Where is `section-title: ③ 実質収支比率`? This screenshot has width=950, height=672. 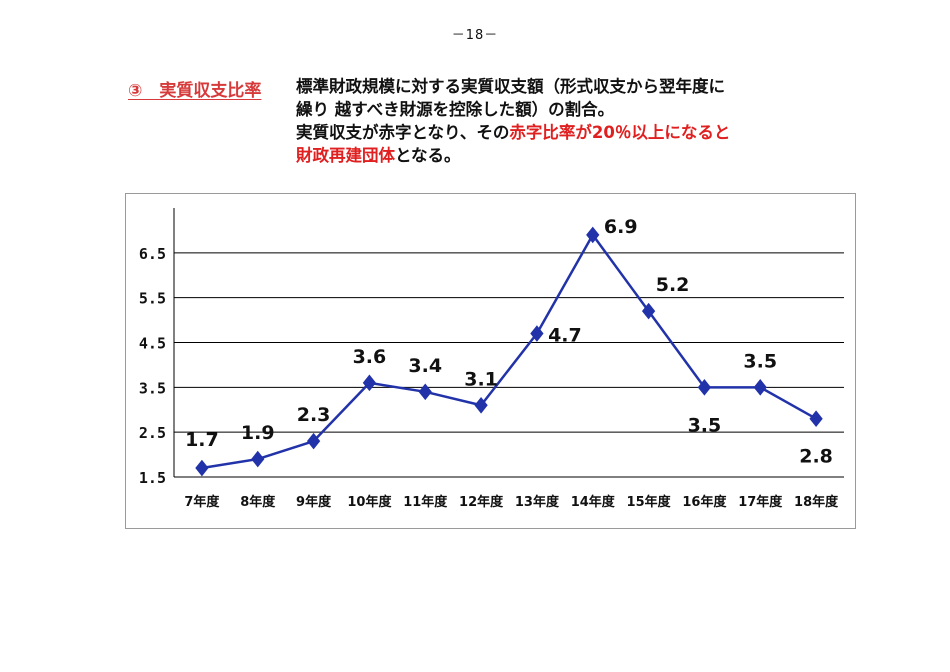 section-title: ③ 実質収支比率 is located at coordinates (195, 91).